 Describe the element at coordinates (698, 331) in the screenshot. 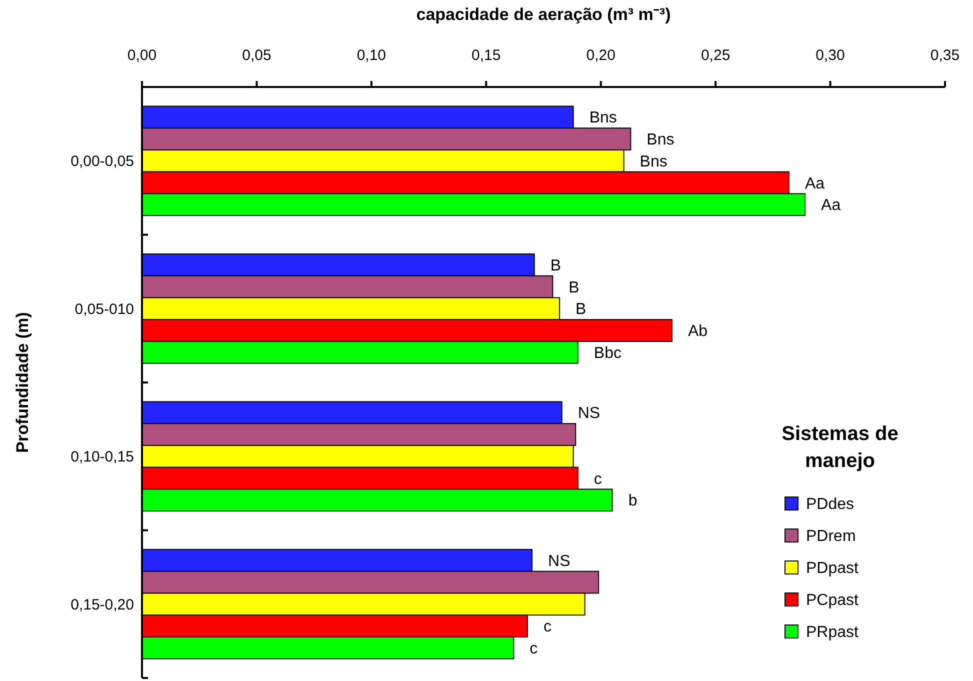

I see `data-label: Ab` at that location.